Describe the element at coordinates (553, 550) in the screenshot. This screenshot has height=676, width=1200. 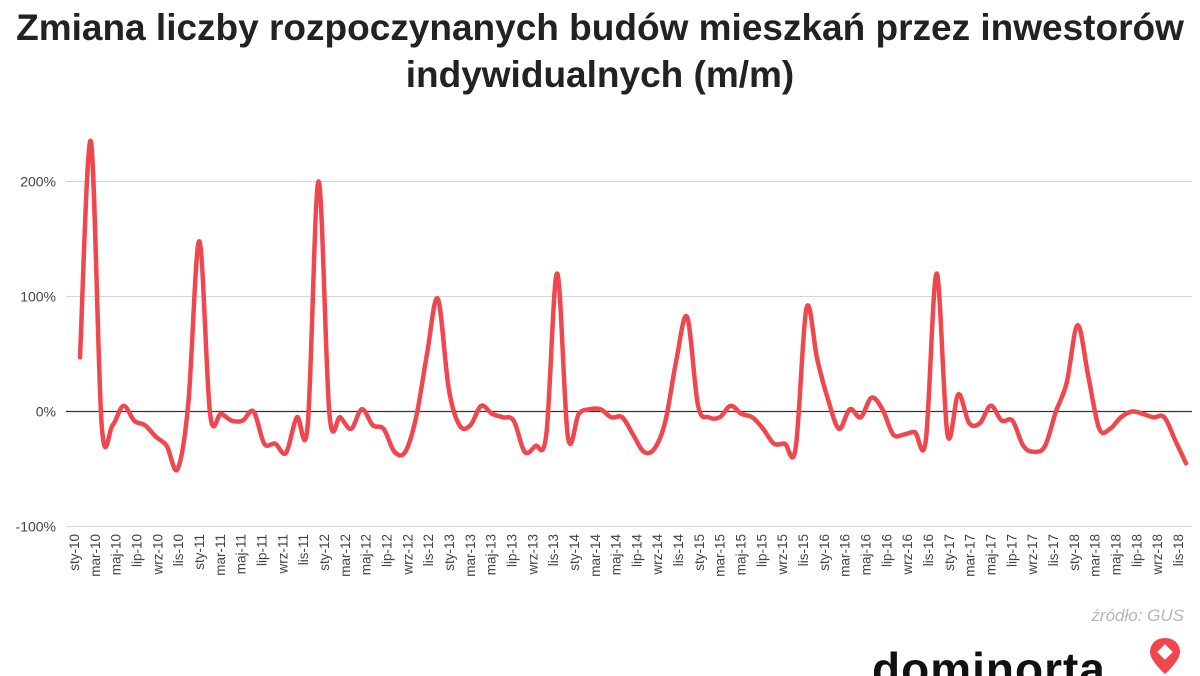
I see `x-tick-label: lis-13` at that location.